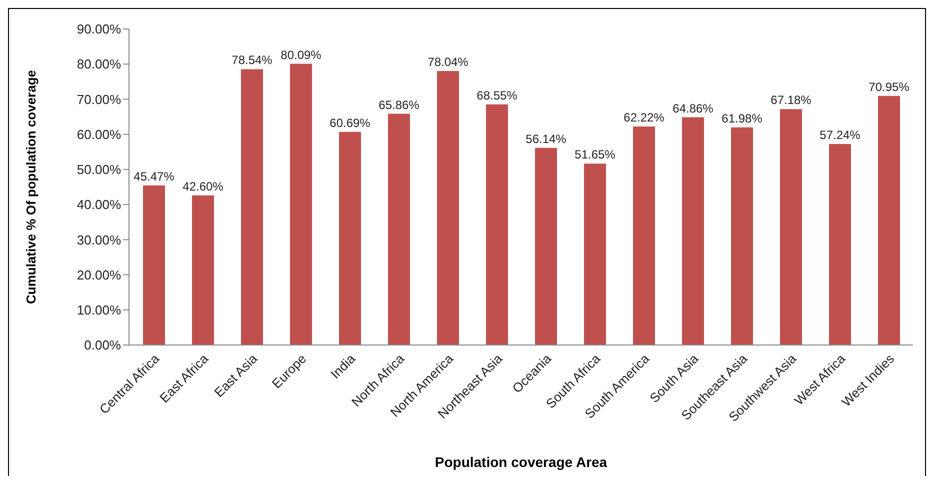 The height and width of the screenshot is (483, 932). I want to click on y-tick-label: 20.00%, so click(99, 274).